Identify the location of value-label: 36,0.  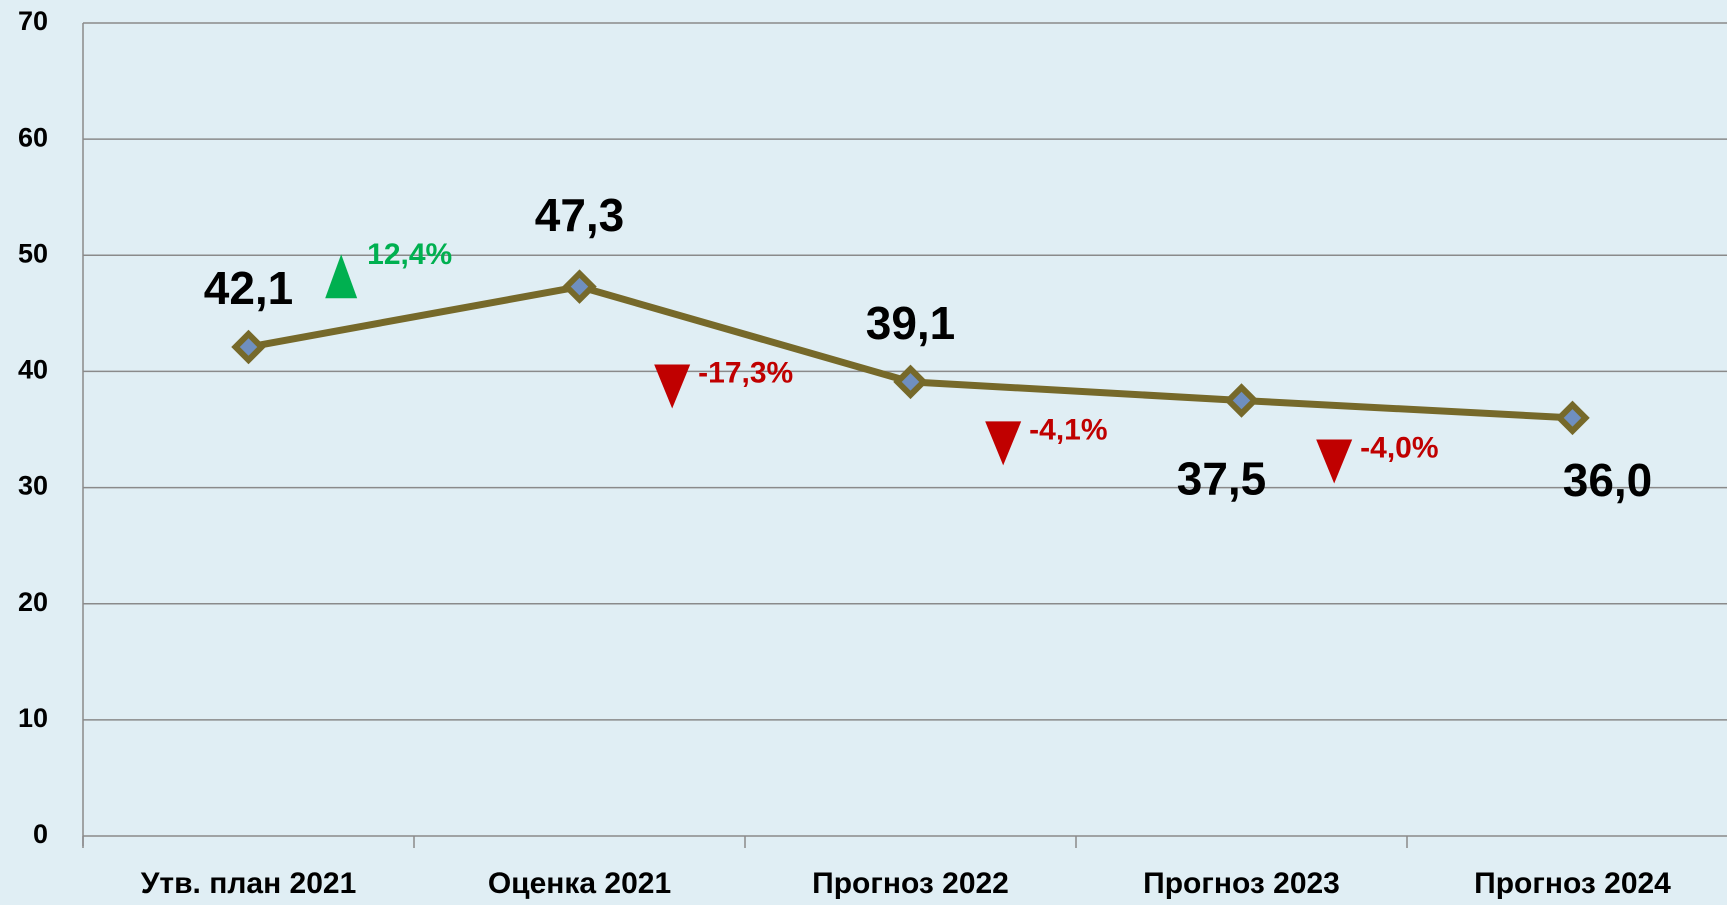
(1608, 480).